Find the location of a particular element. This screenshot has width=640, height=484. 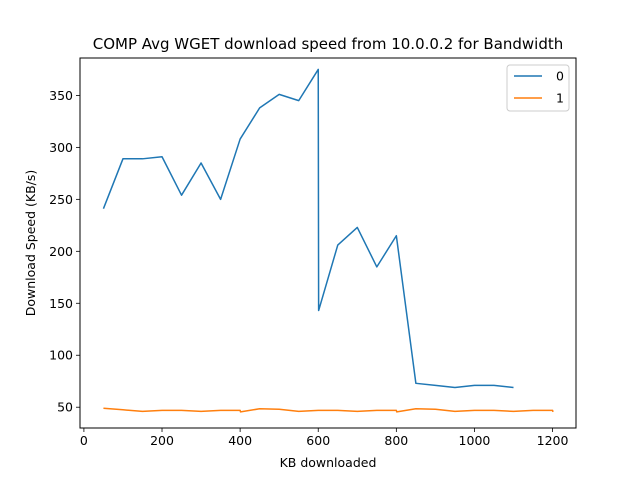

y-tick-label: 100 is located at coordinates (61, 355).